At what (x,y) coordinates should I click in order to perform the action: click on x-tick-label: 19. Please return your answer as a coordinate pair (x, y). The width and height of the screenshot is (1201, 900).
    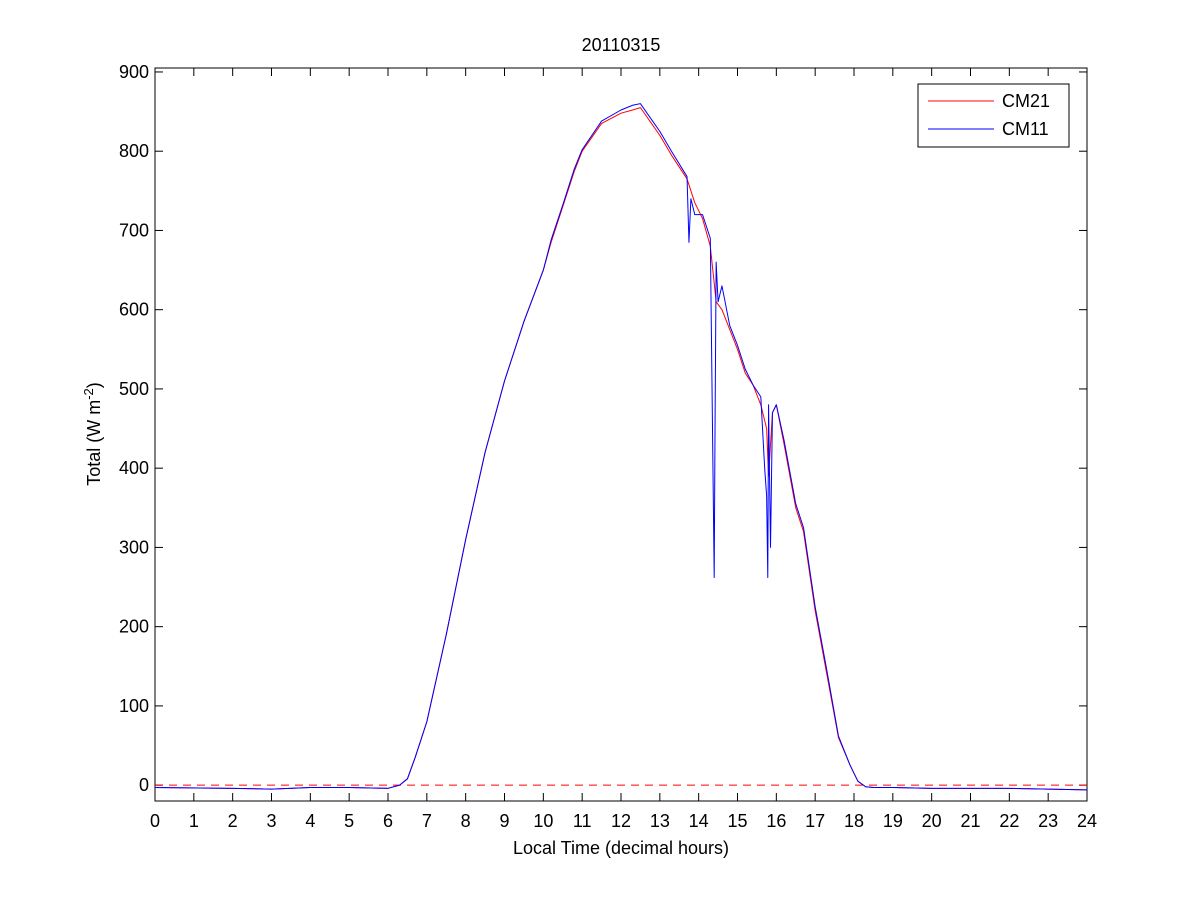
    Looking at the image, I should click on (893, 821).